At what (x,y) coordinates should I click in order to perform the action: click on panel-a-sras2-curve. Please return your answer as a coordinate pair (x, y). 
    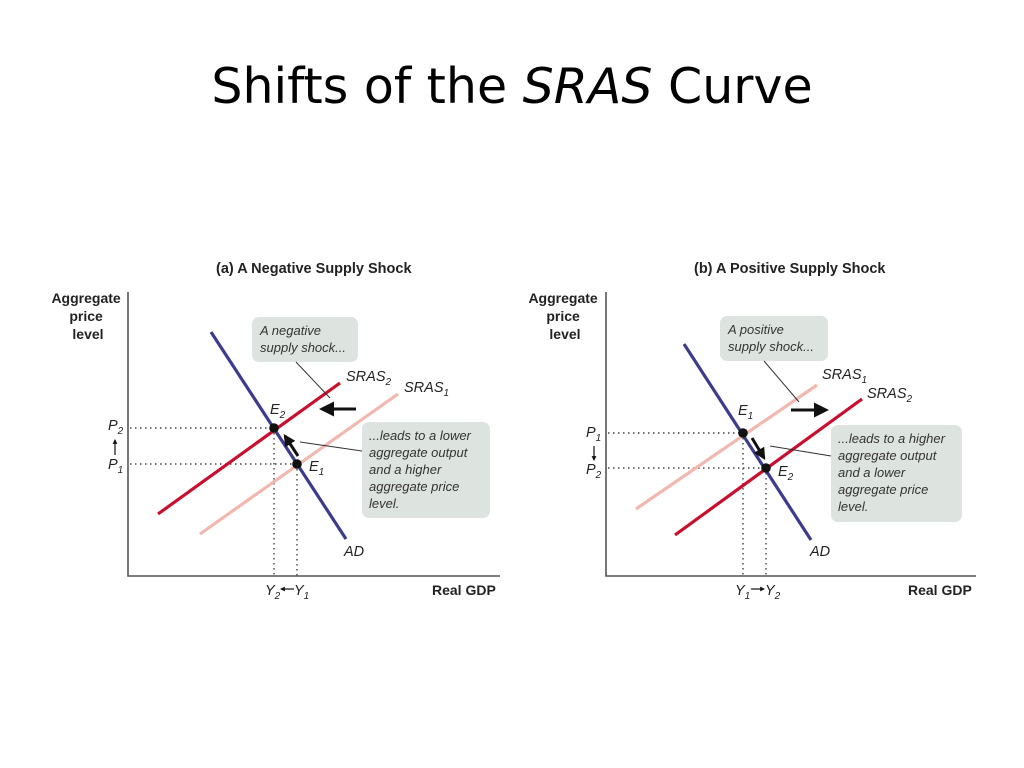
    Looking at the image, I should click on (249, 448).